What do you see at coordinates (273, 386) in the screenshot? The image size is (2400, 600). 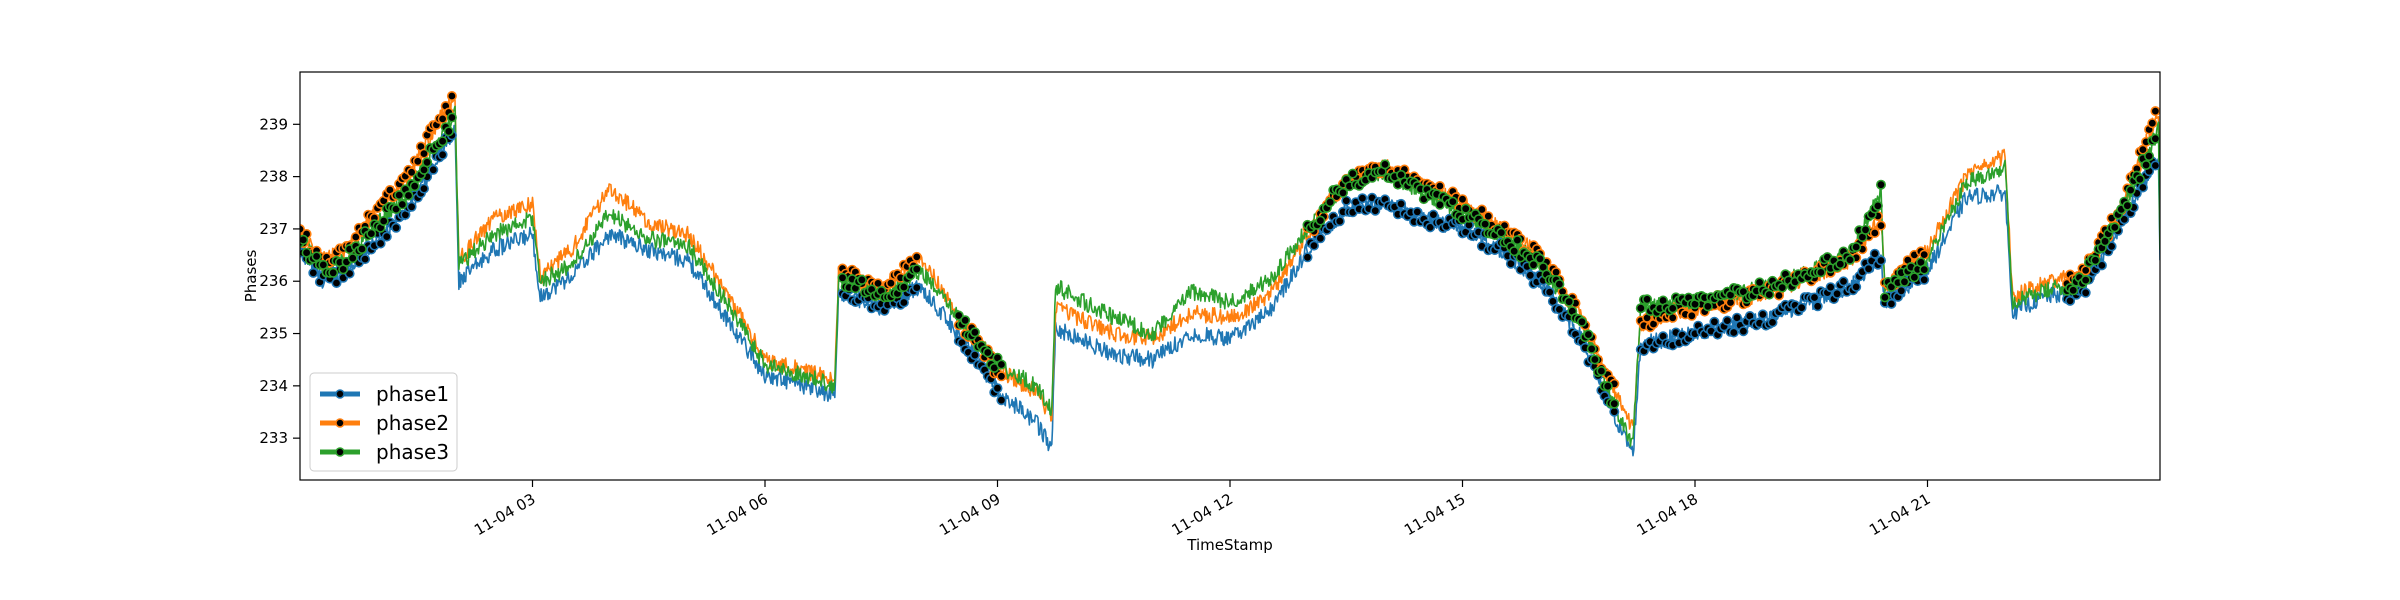 I see `y-tick-label: 234` at bounding box center [273, 386].